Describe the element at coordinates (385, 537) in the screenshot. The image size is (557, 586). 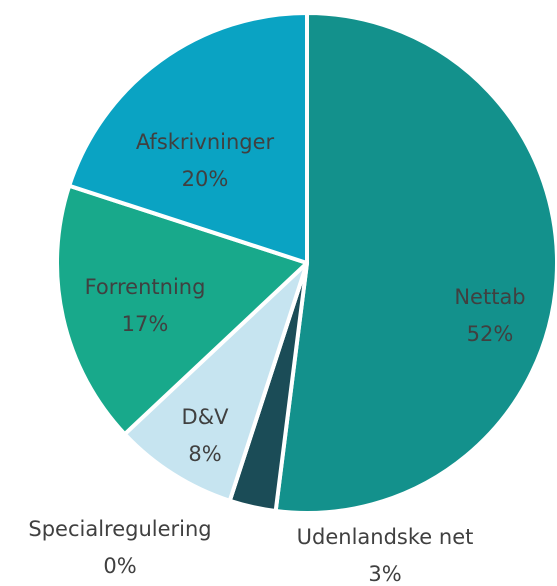
I see `slice-label: Udenlandske net` at that location.